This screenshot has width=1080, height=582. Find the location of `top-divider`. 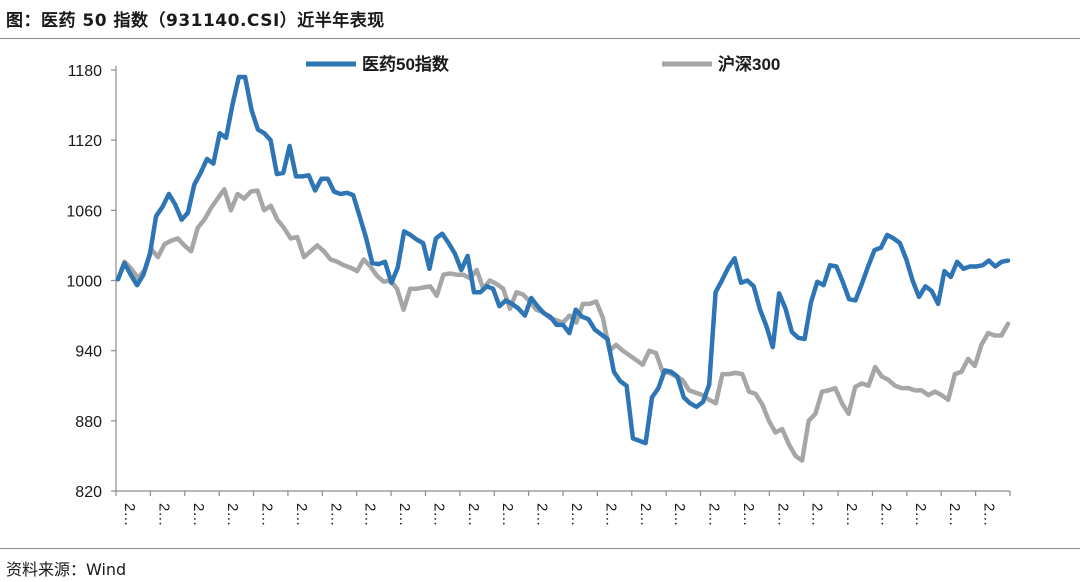

top-divider is located at coordinates (540, 38).